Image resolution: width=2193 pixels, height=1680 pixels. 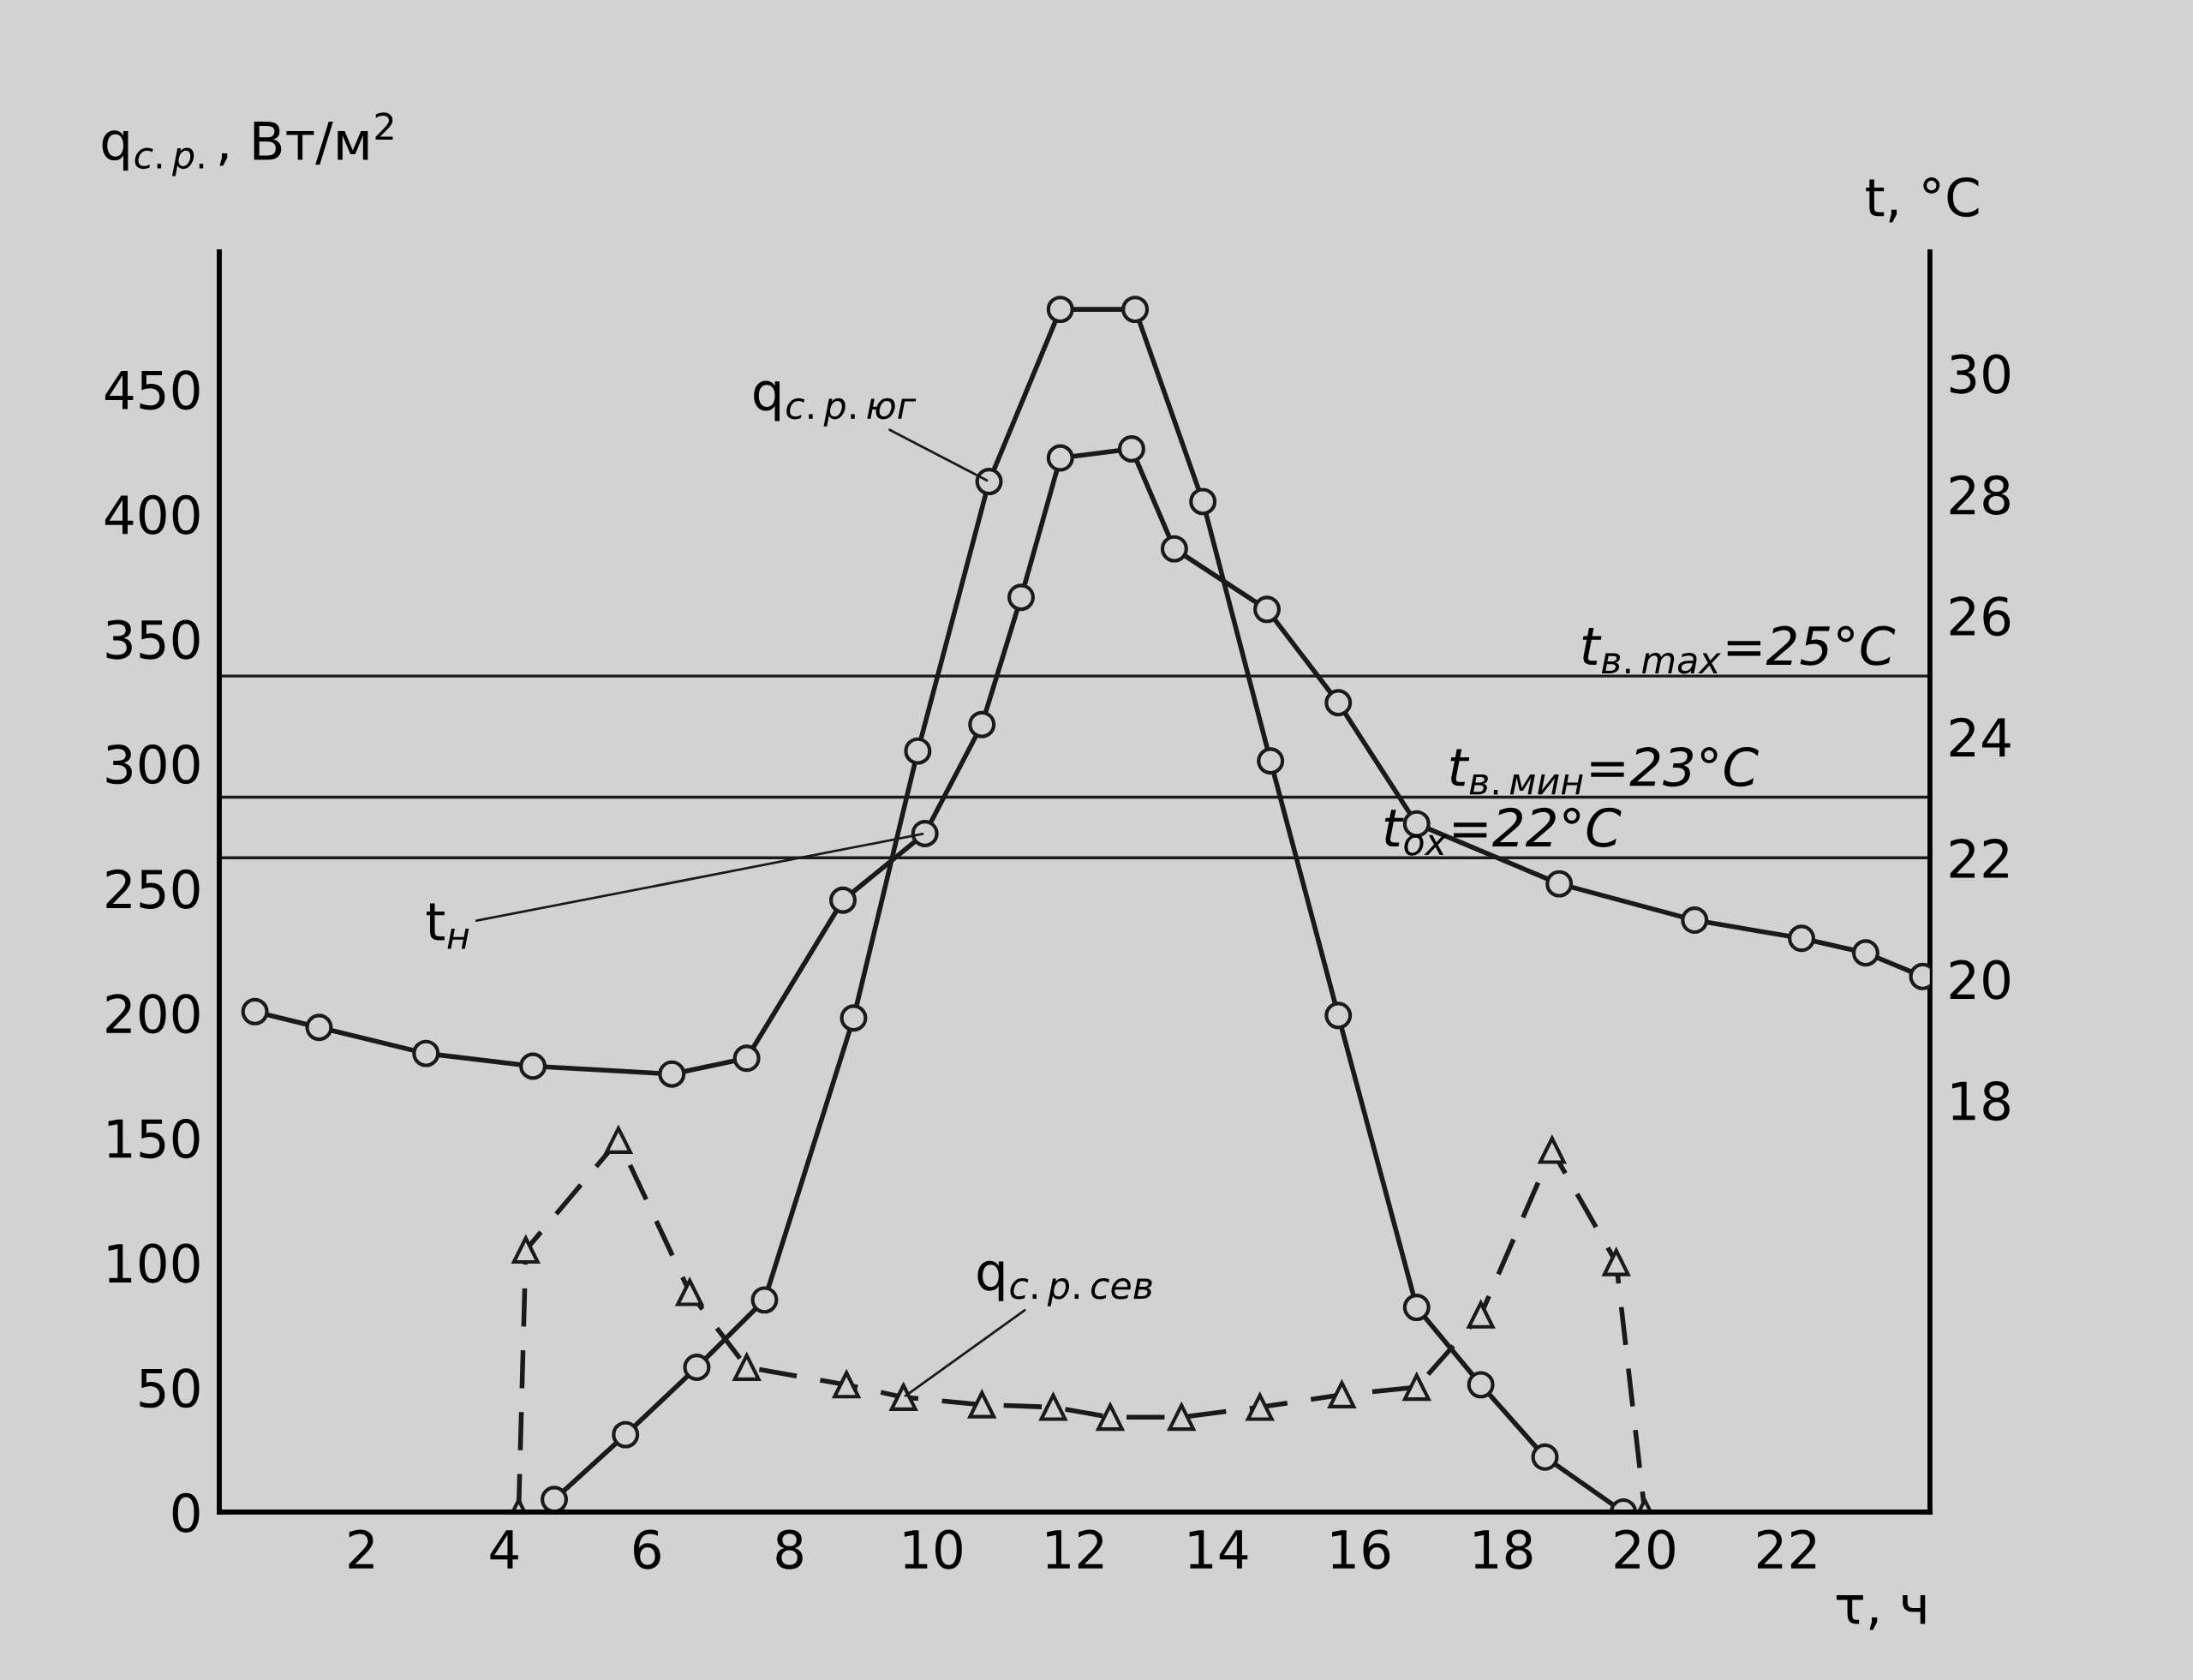 What do you see at coordinates (153, 1014) in the screenshot?
I see `y-tick-label: 200` at bounding box center [153, 1014].